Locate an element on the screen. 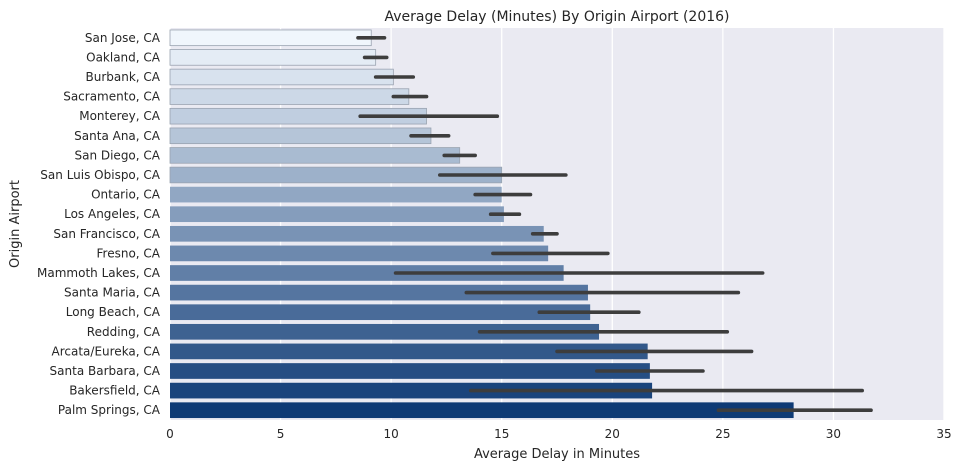 The image size is (962, 471). y-tick-label: Fresno, CA is located at coordinates (129, 253).